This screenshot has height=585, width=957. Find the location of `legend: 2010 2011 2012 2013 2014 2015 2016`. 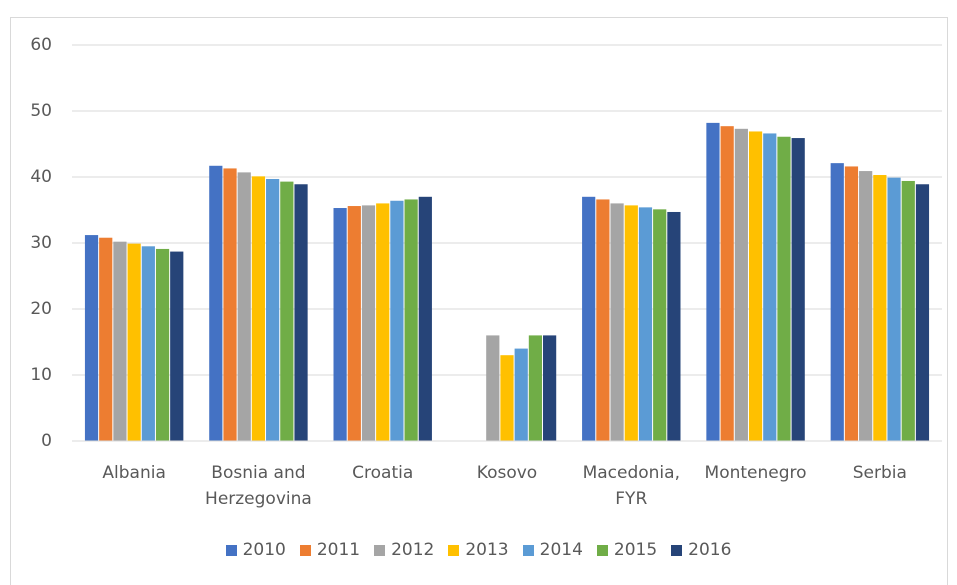

legend: 2010 2011 2012 2013 2014 2015 2016 is located at coordinates (478, 550).